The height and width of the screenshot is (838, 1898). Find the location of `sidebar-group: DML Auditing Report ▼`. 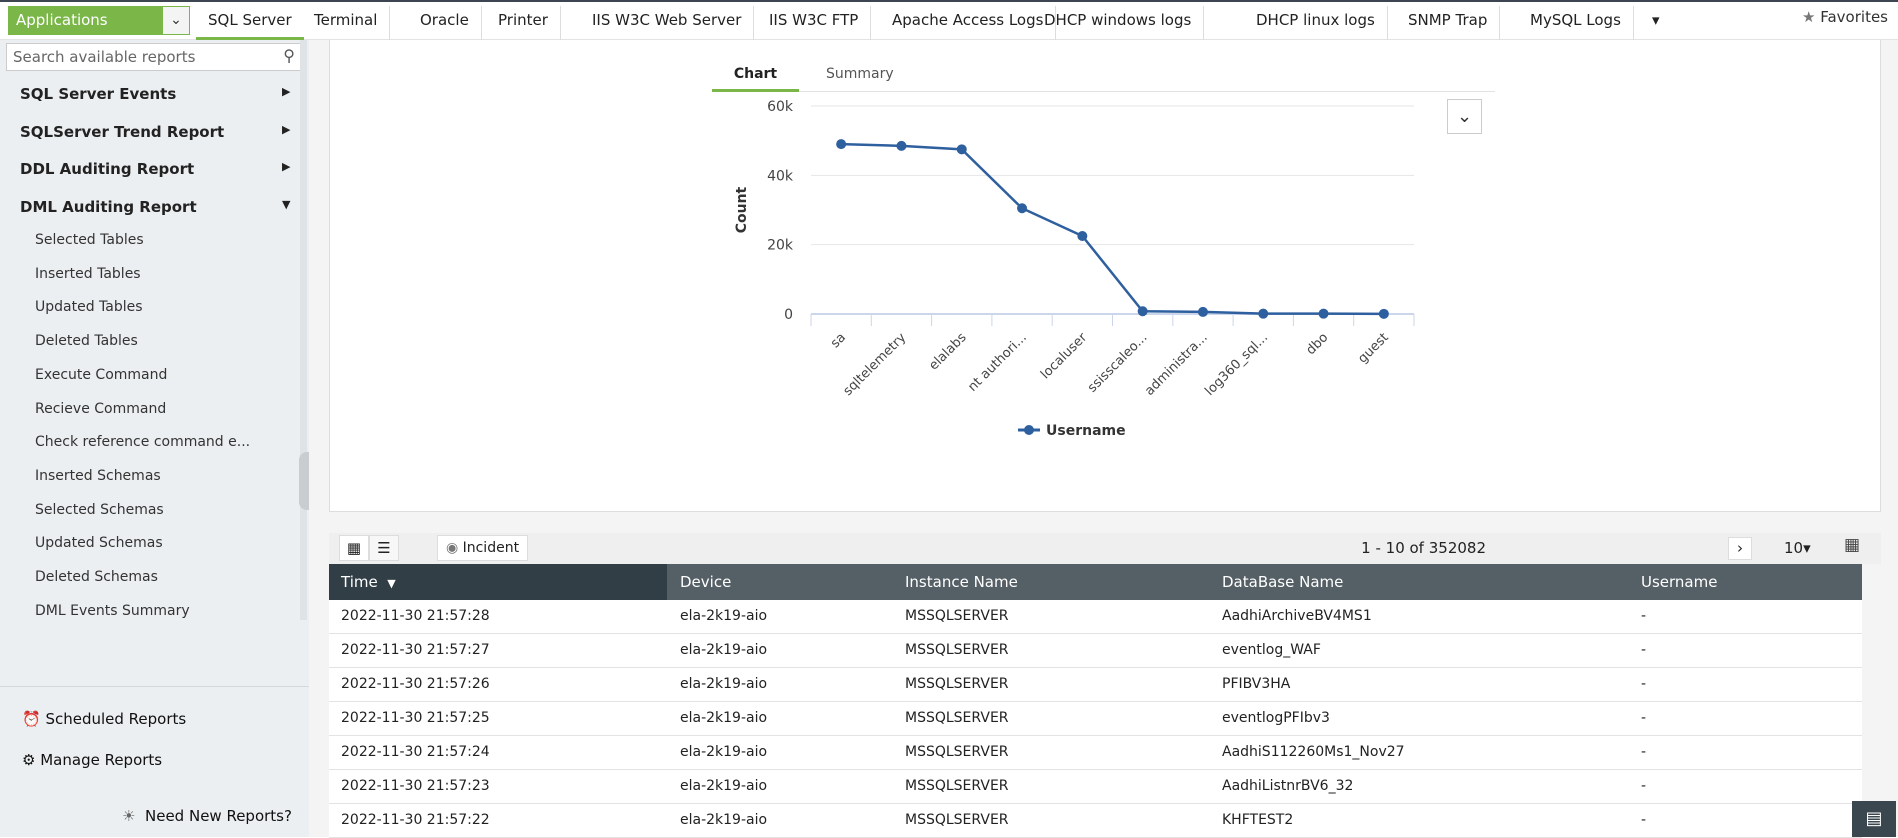

sidebar-group: DML Auditing Report ▼ is located at coordinates (155, 206).